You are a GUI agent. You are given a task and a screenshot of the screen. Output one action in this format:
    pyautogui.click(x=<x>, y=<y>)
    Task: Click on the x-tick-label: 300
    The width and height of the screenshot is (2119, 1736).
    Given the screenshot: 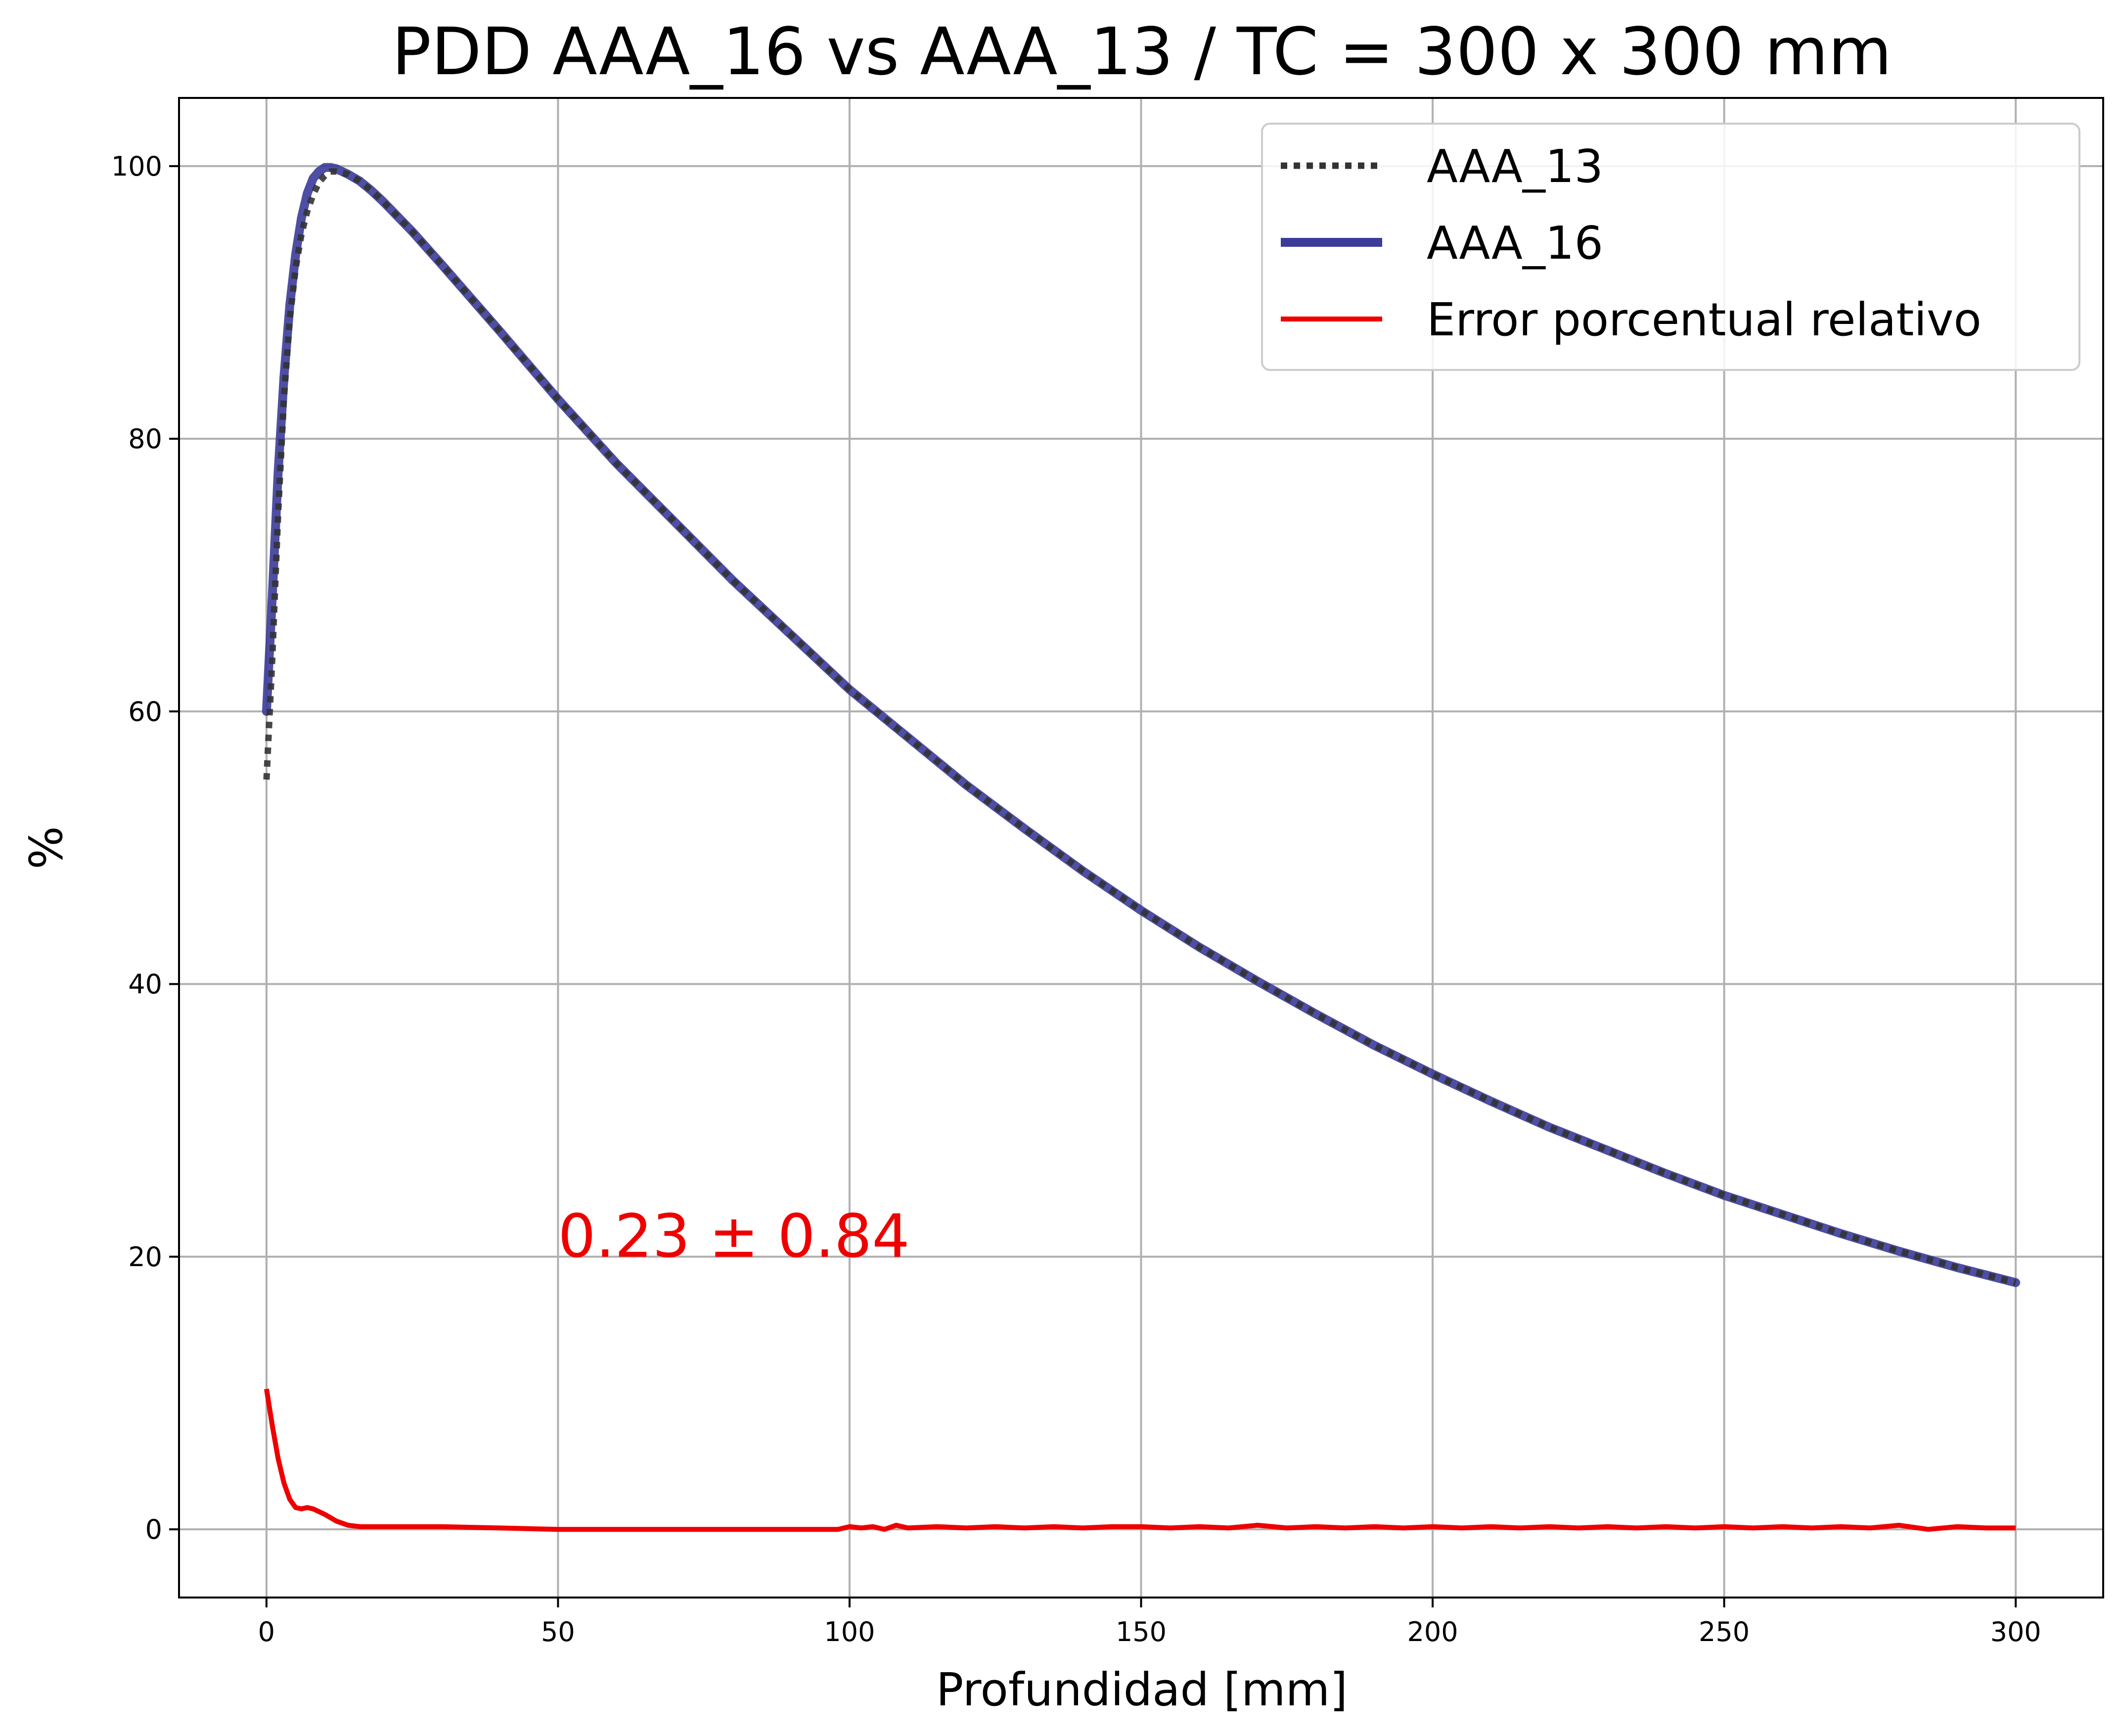 What is the action you would take?
    pyautogui.click(x=2015, y=1631)
    